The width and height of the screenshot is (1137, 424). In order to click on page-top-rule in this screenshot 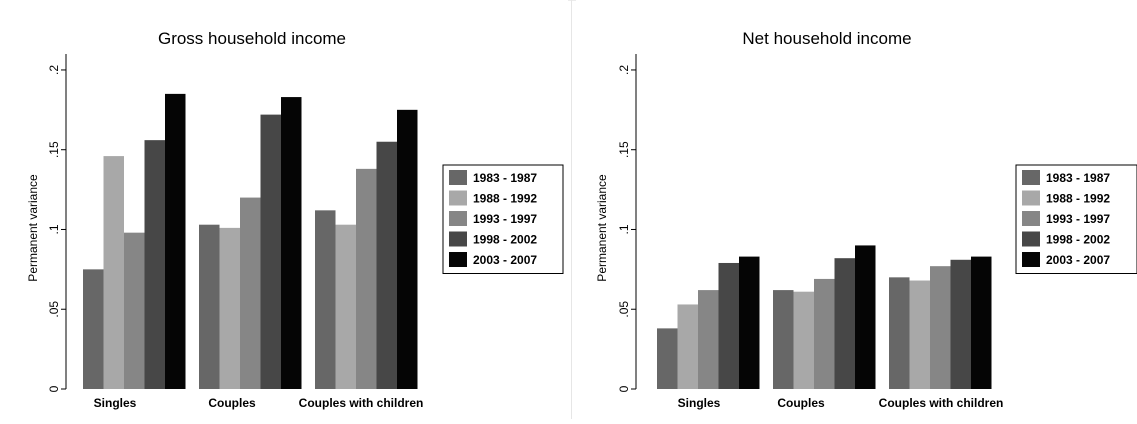, I will do `click(568, 0)`.